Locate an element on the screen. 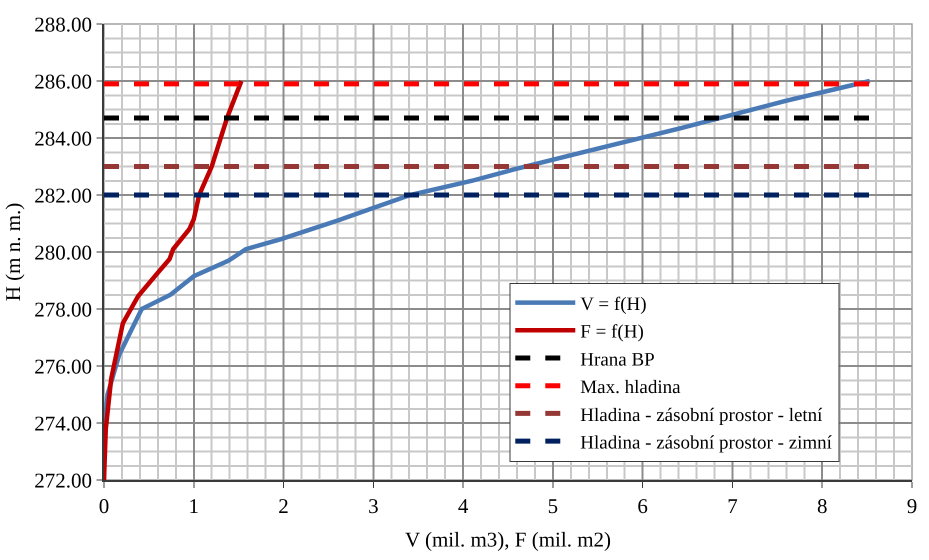 The height and width of the screenshot is (560, 929). legend-label: Hladina - zásobní prostor - letní is located at coordinates (702, 415).